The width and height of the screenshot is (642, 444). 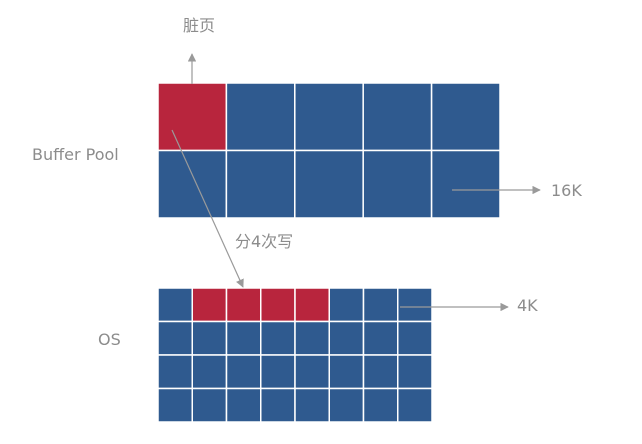 What do you see at coordinates (566, 190) in the screenshot?
I see `page-size-16k-label: 16K` at bounding box center [566, 190].